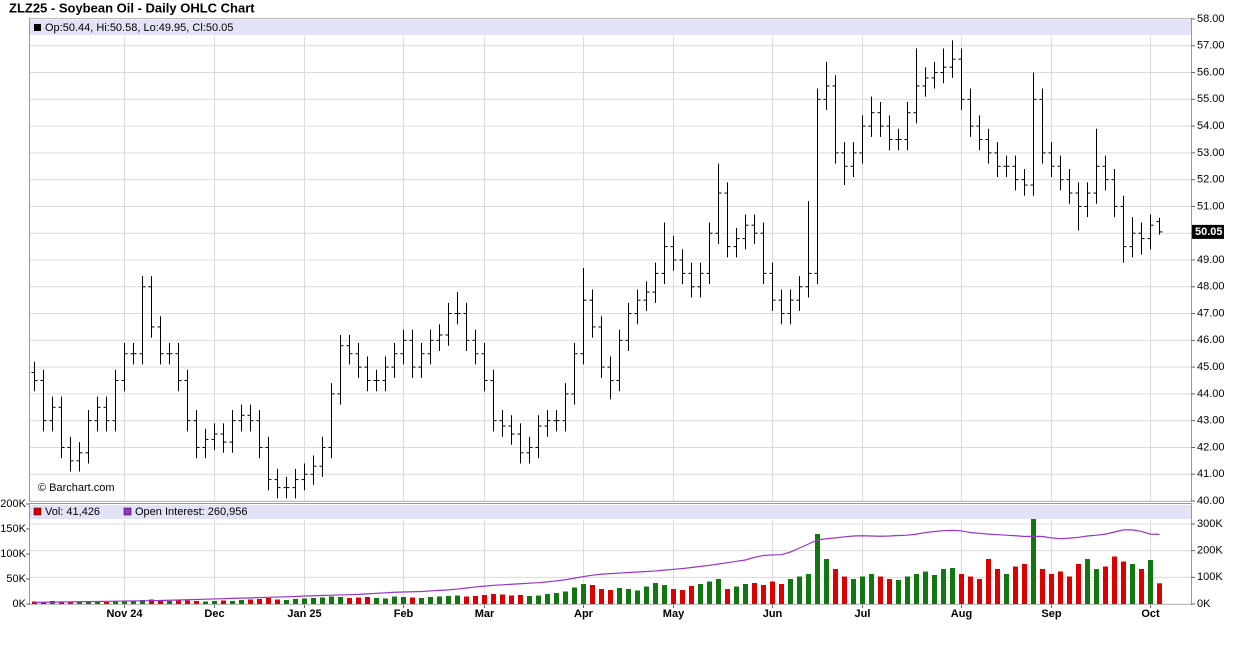 Image resolution: width=1236 pixels, height=645 pixels. I want to click on legend-marker, so click(127, 511).